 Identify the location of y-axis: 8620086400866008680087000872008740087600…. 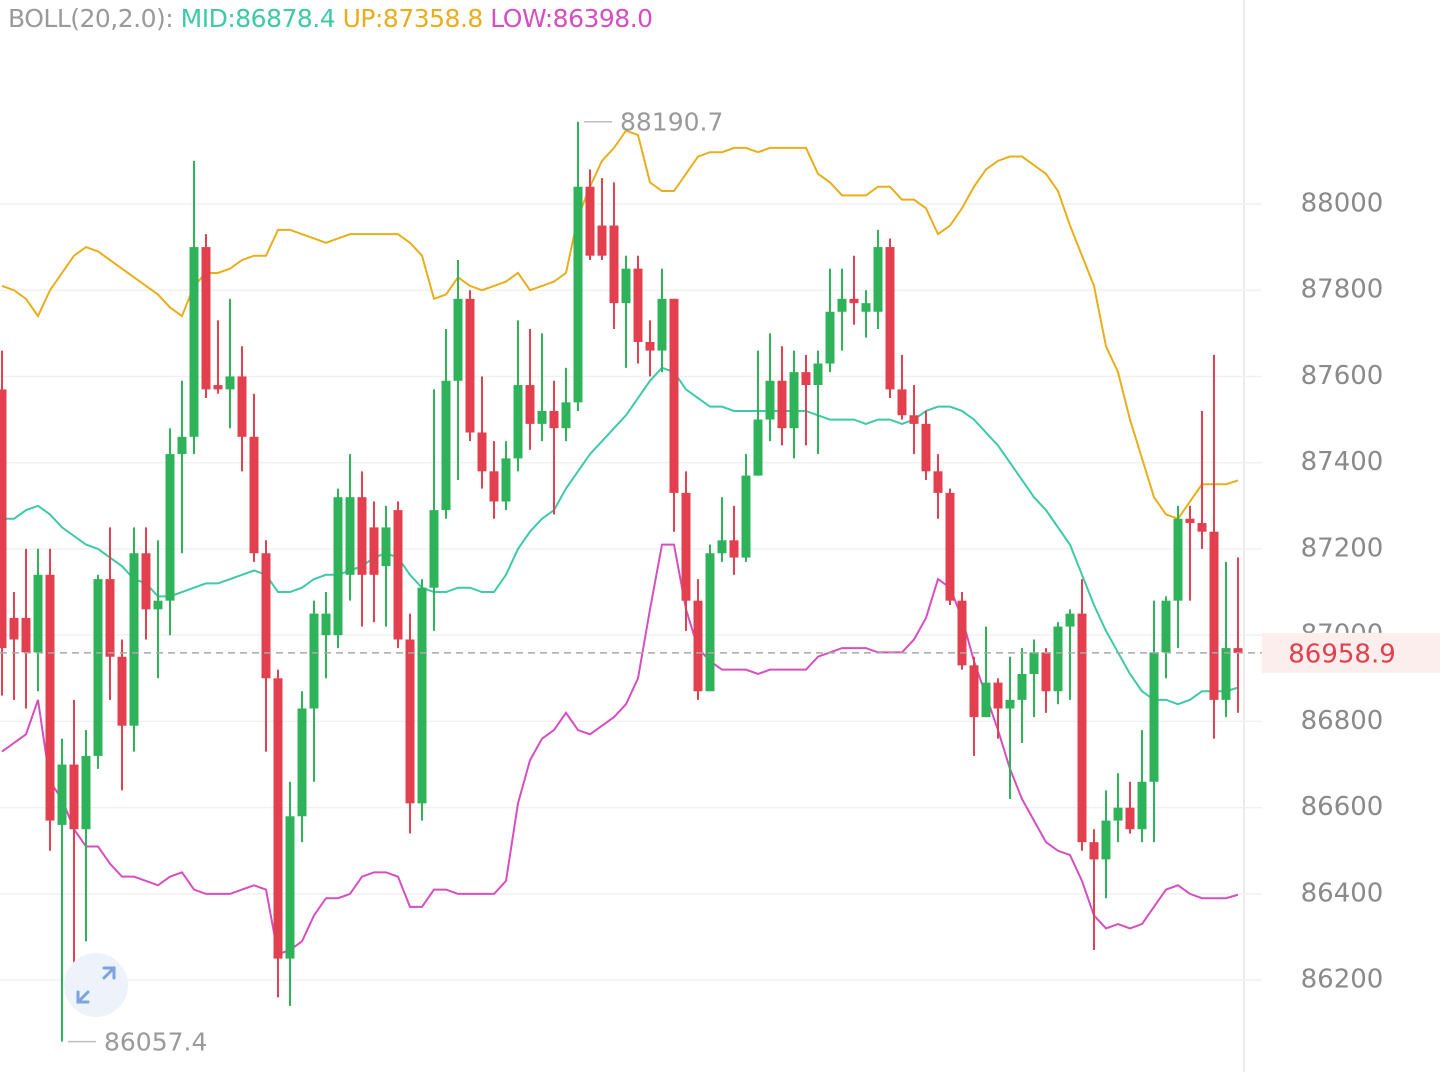
(1351, 591).